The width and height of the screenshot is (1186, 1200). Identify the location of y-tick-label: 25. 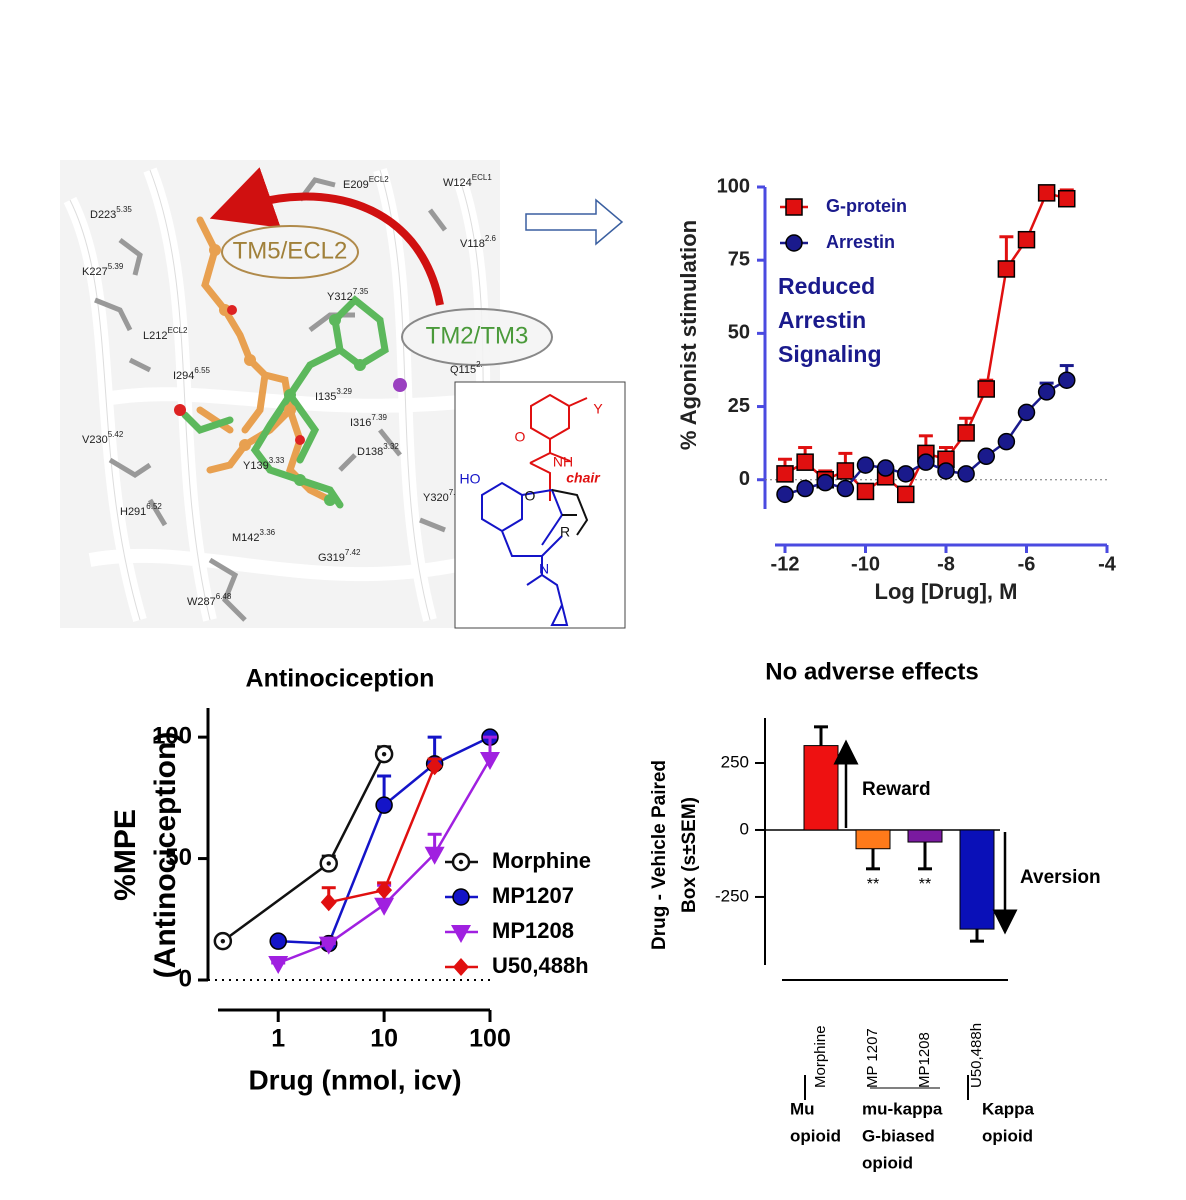
(739, 406).